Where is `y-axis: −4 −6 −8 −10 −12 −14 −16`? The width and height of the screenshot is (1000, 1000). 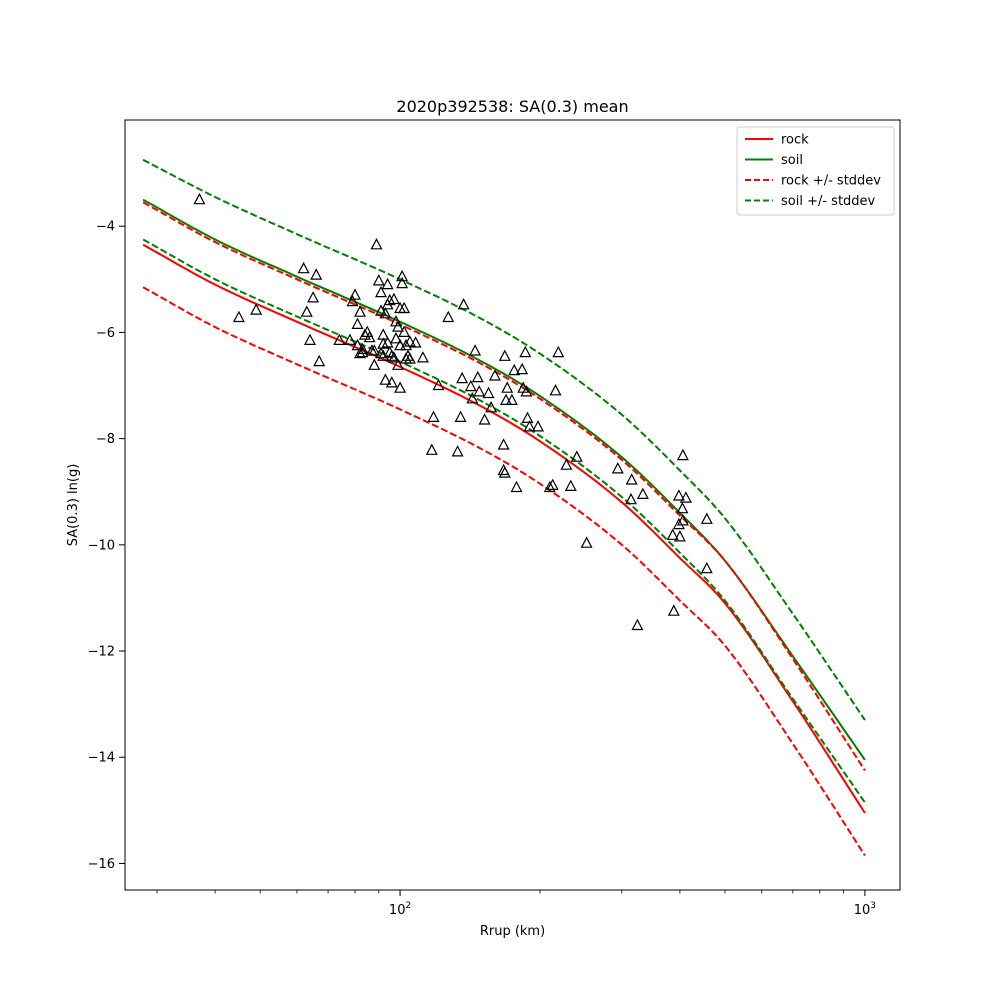
y-axis: −4 −6 −8 −10 −12 −14 −16 is located at coordinates (106, 546).